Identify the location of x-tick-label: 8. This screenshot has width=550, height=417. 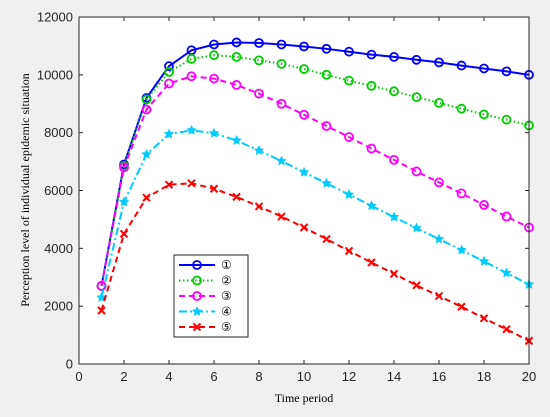
(258, 376).